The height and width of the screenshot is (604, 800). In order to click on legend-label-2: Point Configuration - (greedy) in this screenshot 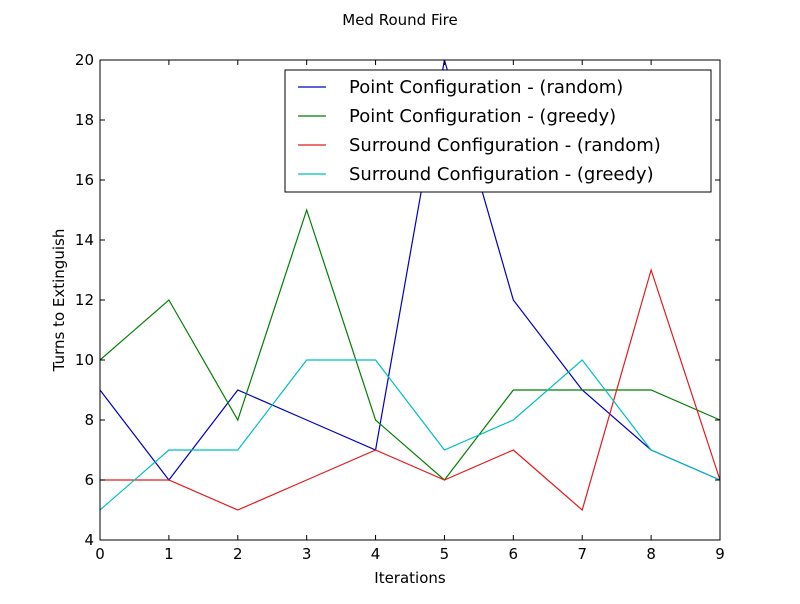, I will do `click(482, 116)`.